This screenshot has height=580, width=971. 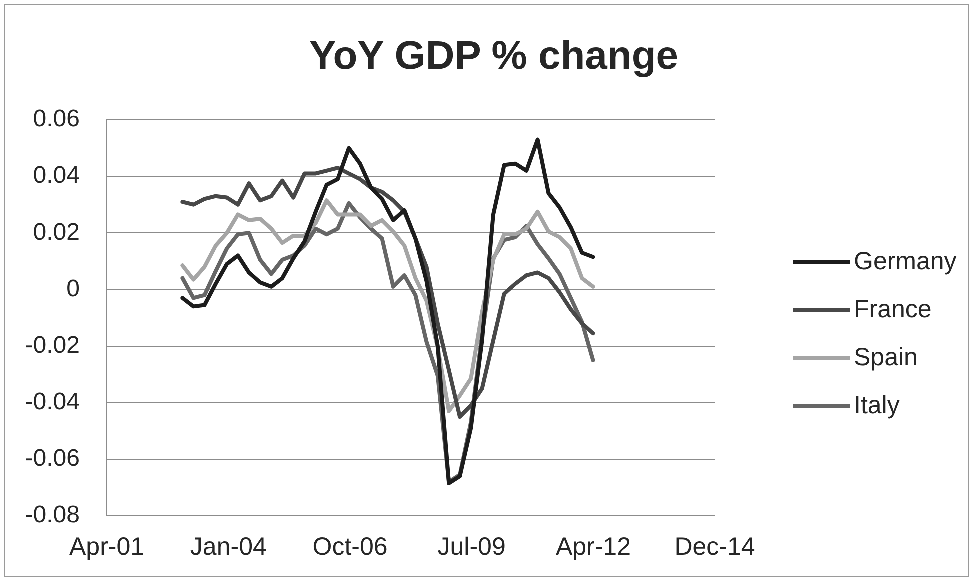 What do you see at coordinates (593, 546) in the screenshot?
I see `x-tick-label: Apr-12` at bounding box center [593, 546].